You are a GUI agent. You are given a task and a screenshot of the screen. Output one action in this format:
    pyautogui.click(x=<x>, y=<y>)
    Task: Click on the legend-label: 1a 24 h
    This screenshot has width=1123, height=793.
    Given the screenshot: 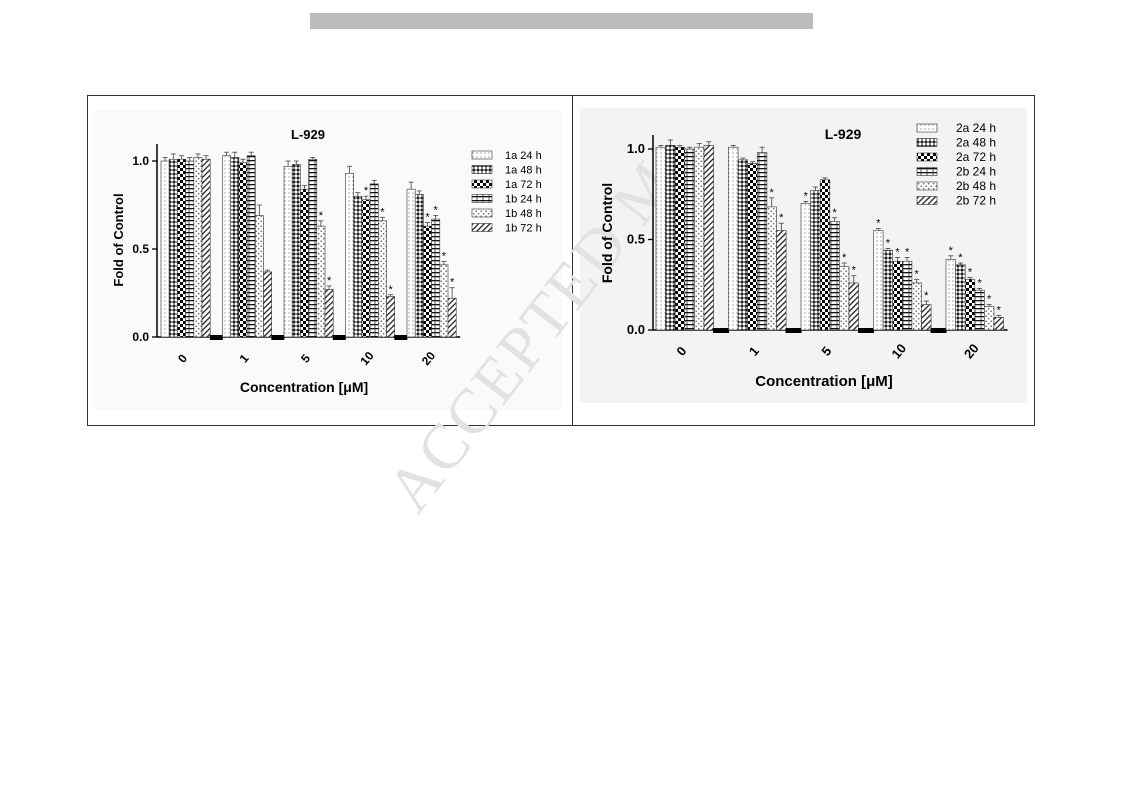 What is the action you would take?
    pyautogui.click(x=523, y=156)
    